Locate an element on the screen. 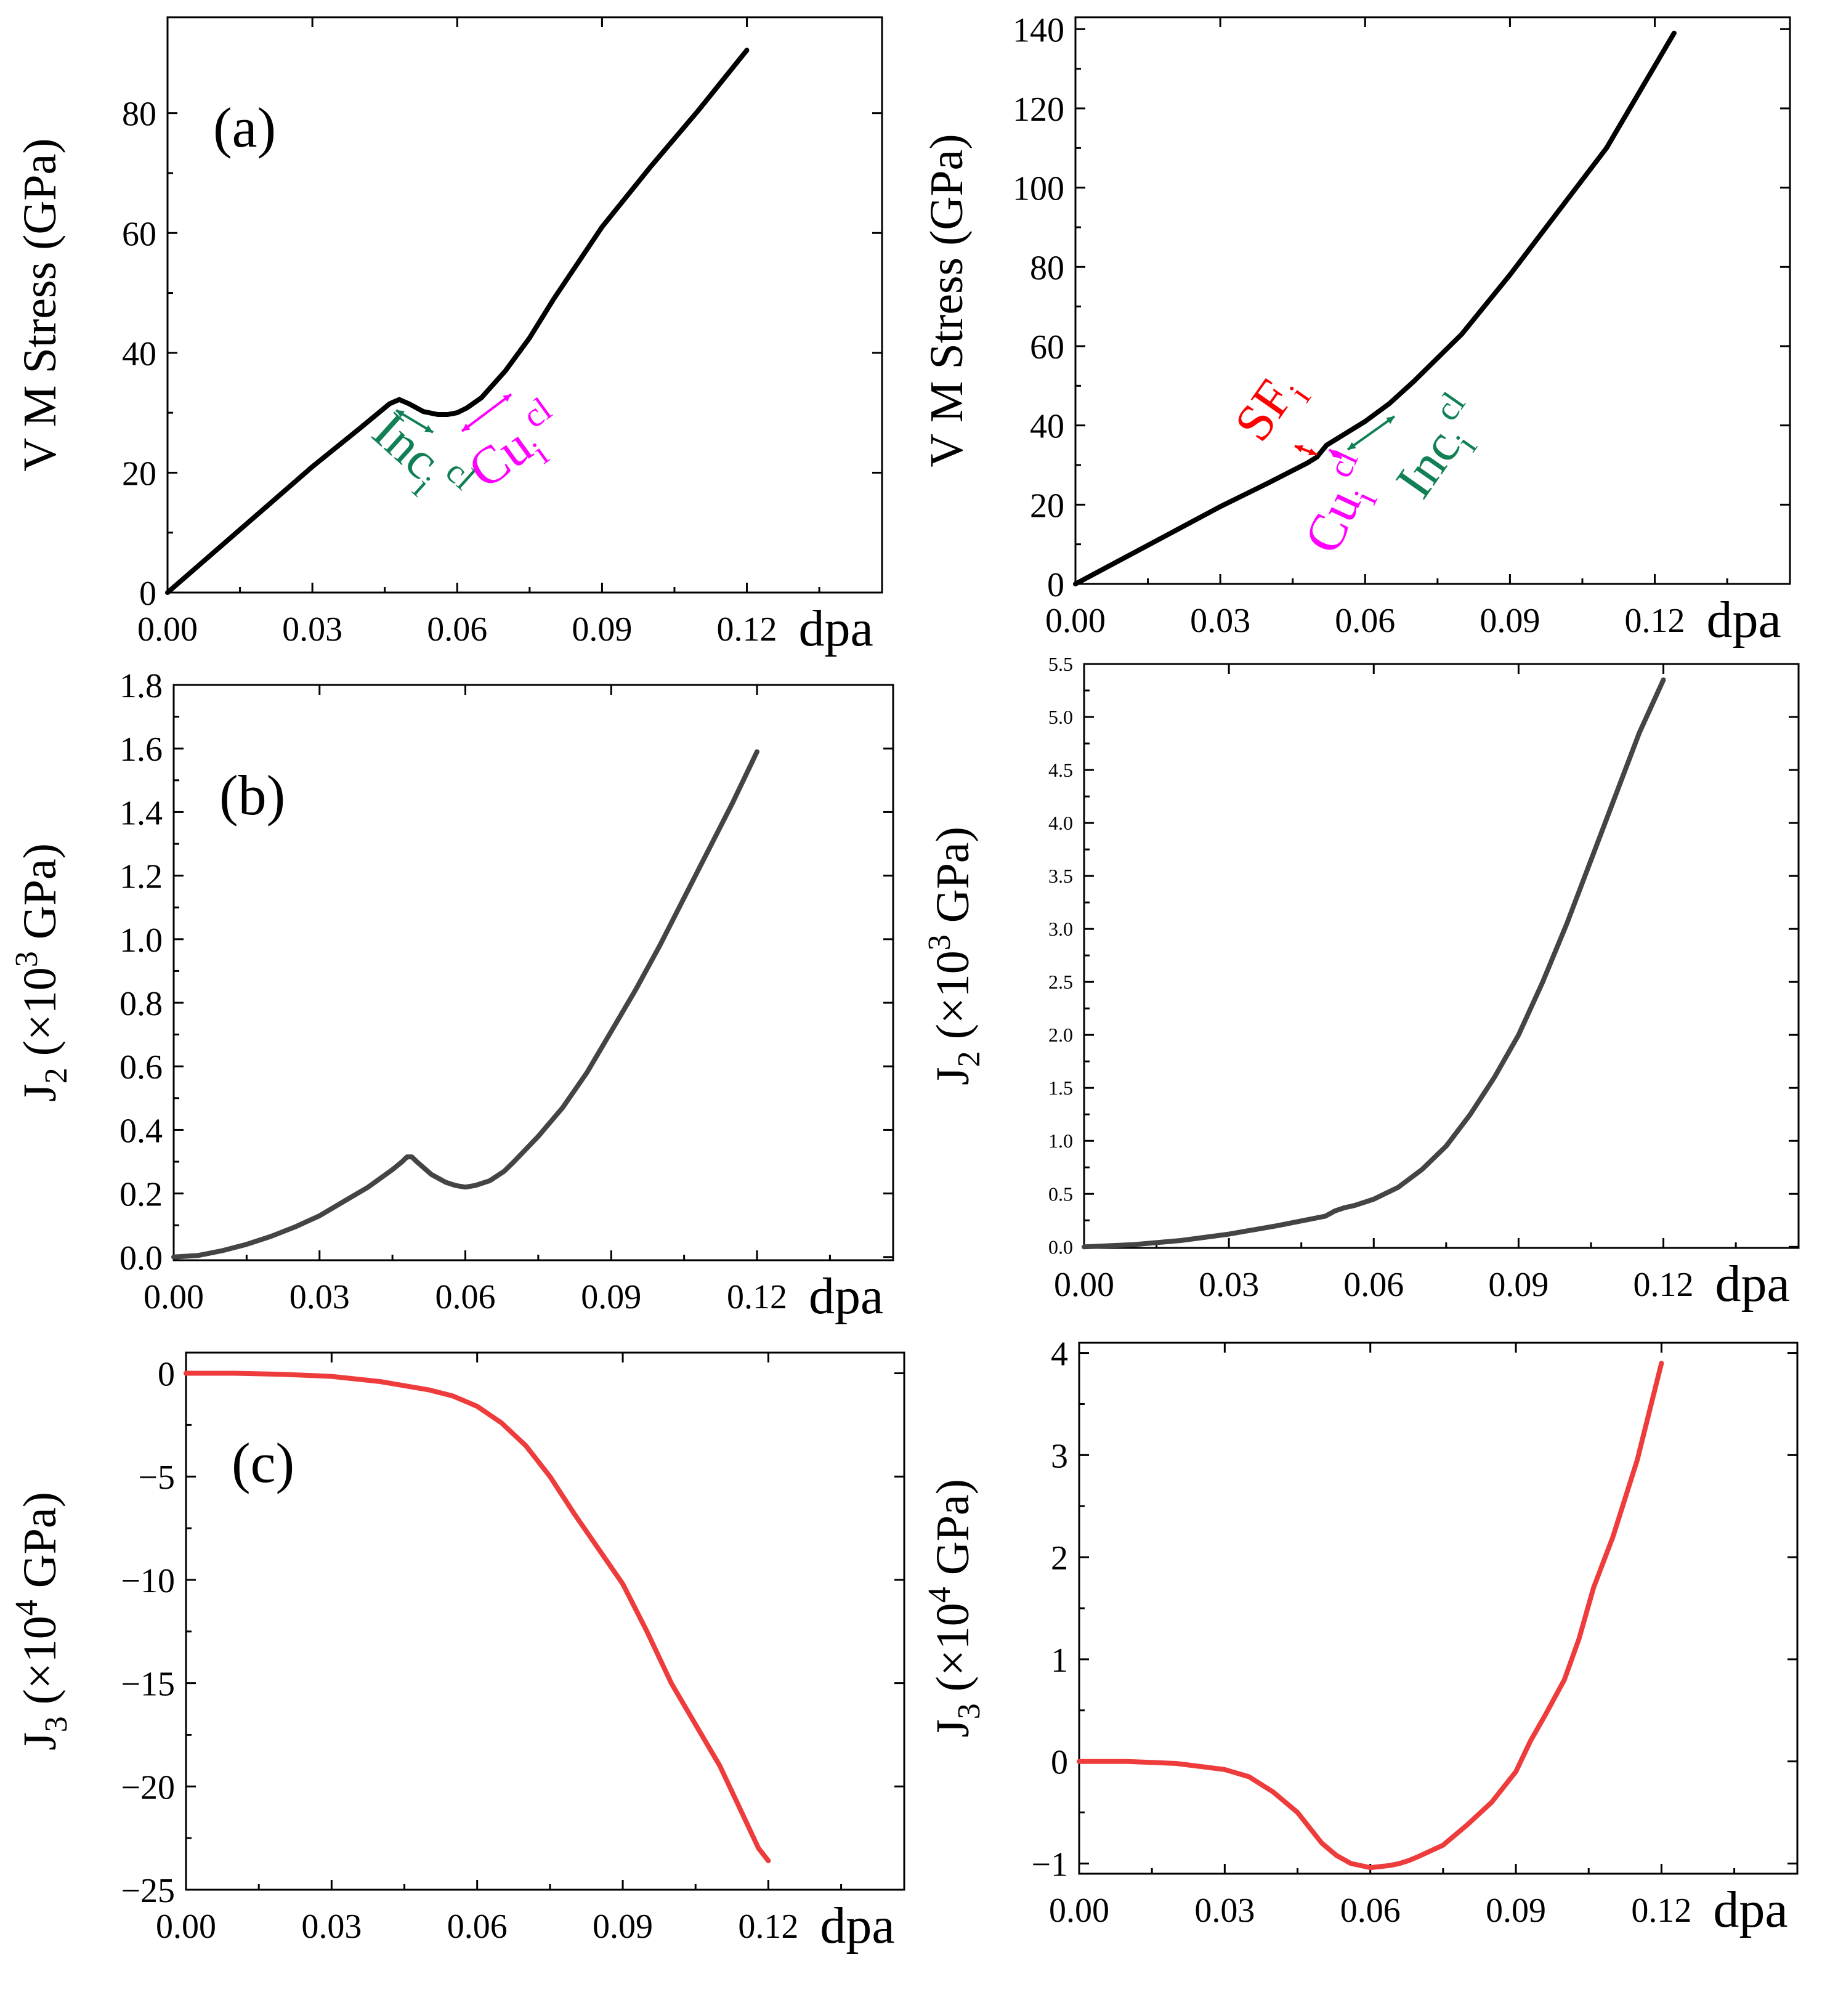  annotation-label: Cuicl is located at coordinates (517, 449).